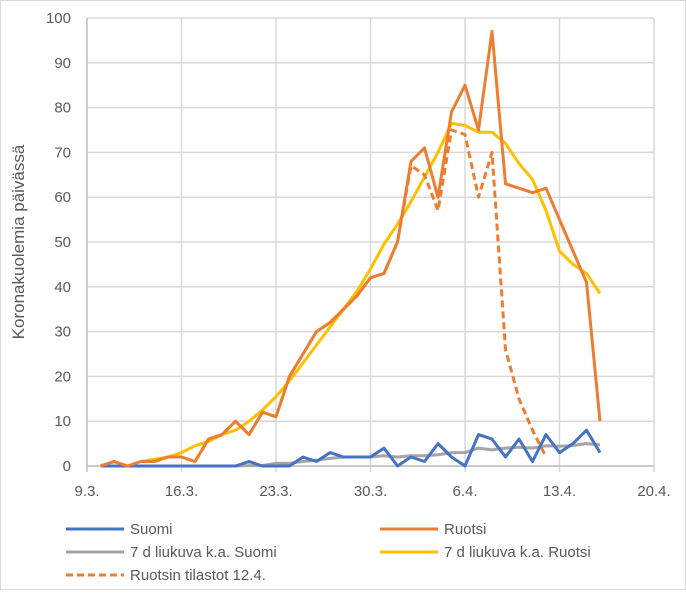 The height and width of the screenshot is (595, 686). Describe the element at coordinates (62, 376) in the screenshot. I see `y-tick-label: 20` at that location.